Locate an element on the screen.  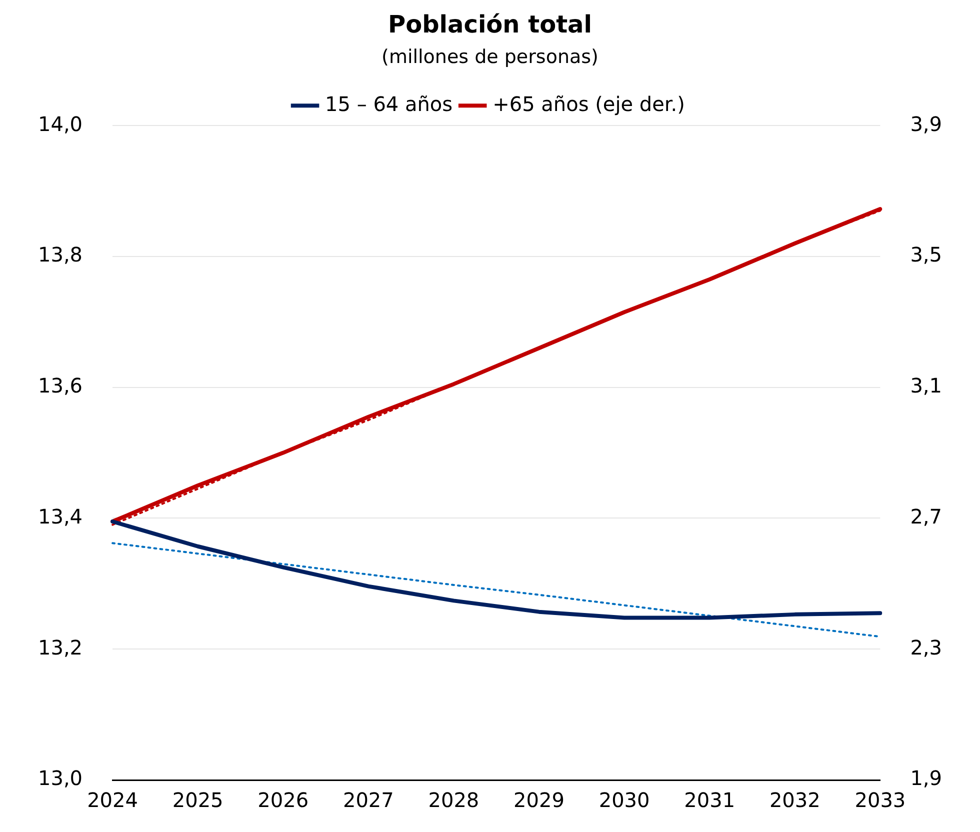
y-tick-label: 14,0 is located at coordinates (60, 124).